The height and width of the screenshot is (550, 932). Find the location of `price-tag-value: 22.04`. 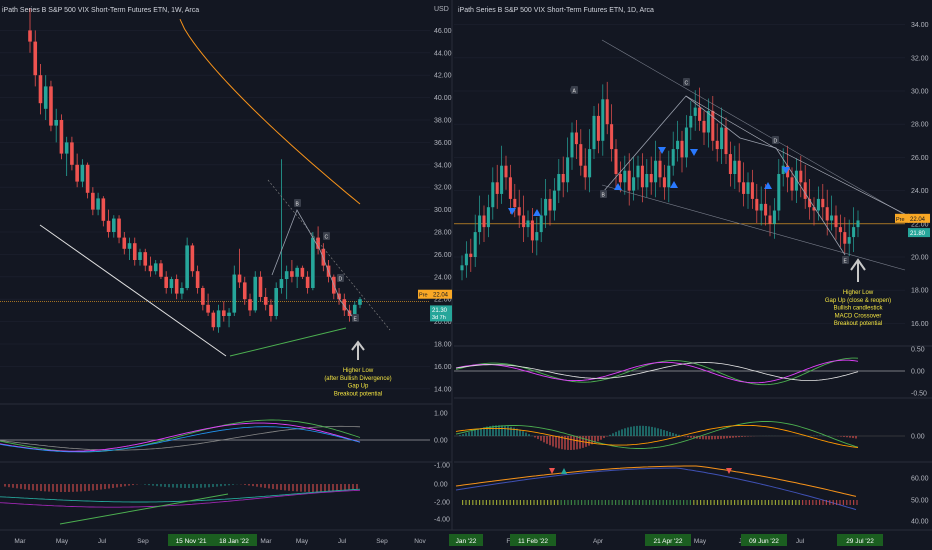

price-tag-value: 22.04 is located at coordinates (441, 296).